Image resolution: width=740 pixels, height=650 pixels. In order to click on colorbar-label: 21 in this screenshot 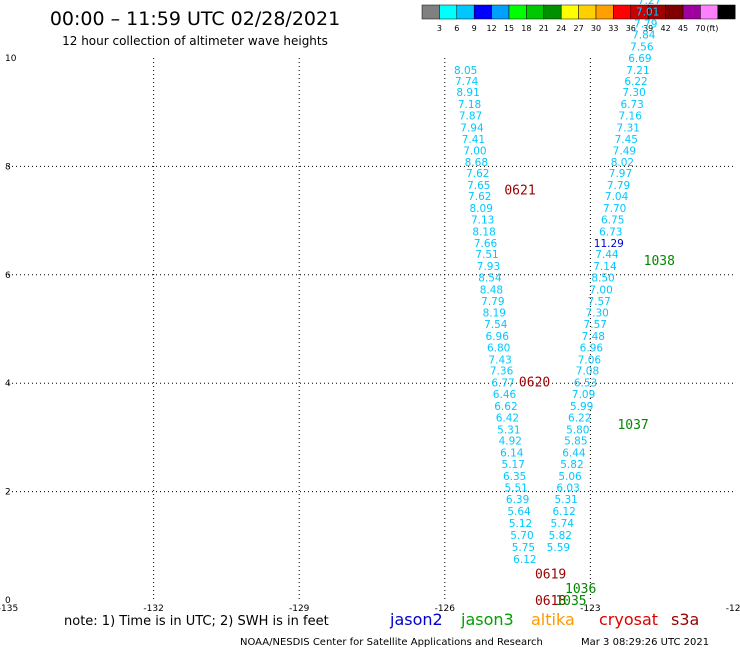, I will do `click(544, 28)`.